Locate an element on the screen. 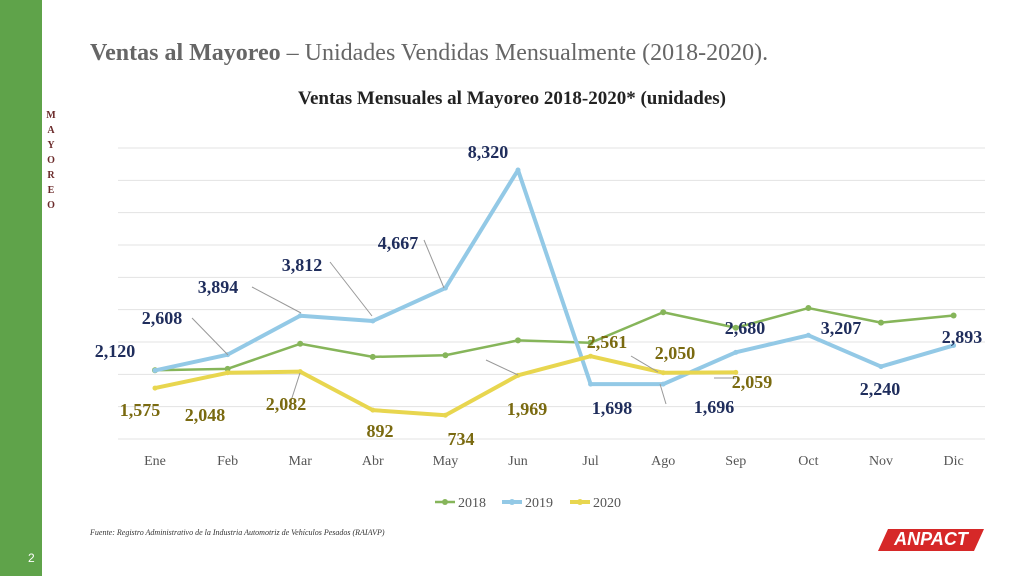 The image size is (1024, 576). data-label-2019: 4,667 is located at coordinates (398, 243).